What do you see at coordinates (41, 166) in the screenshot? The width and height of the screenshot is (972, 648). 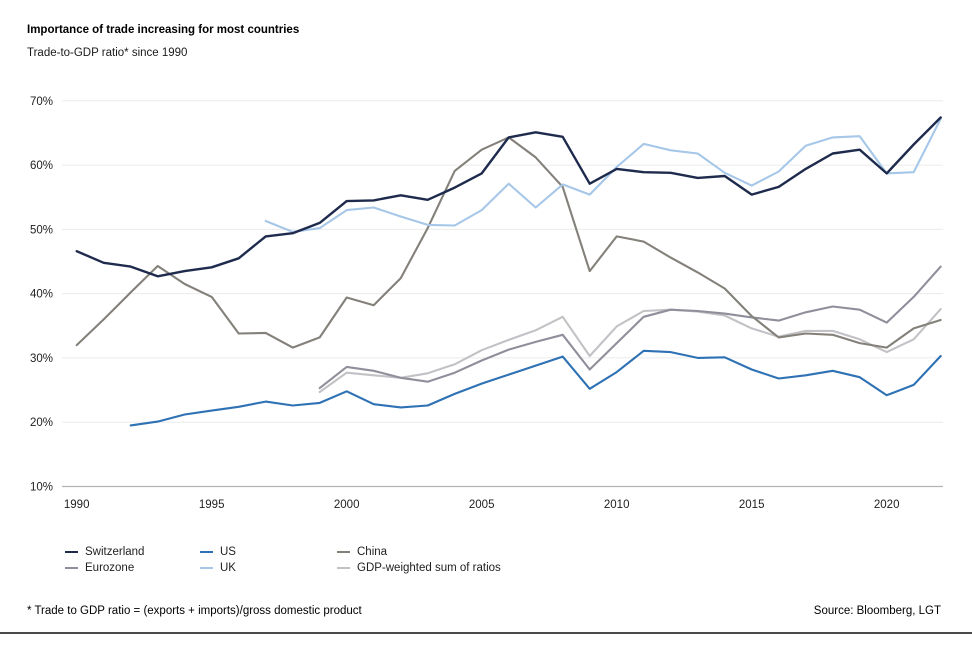 I see `y-axis-tick-label: 60%` at bounding box center [41, 166].